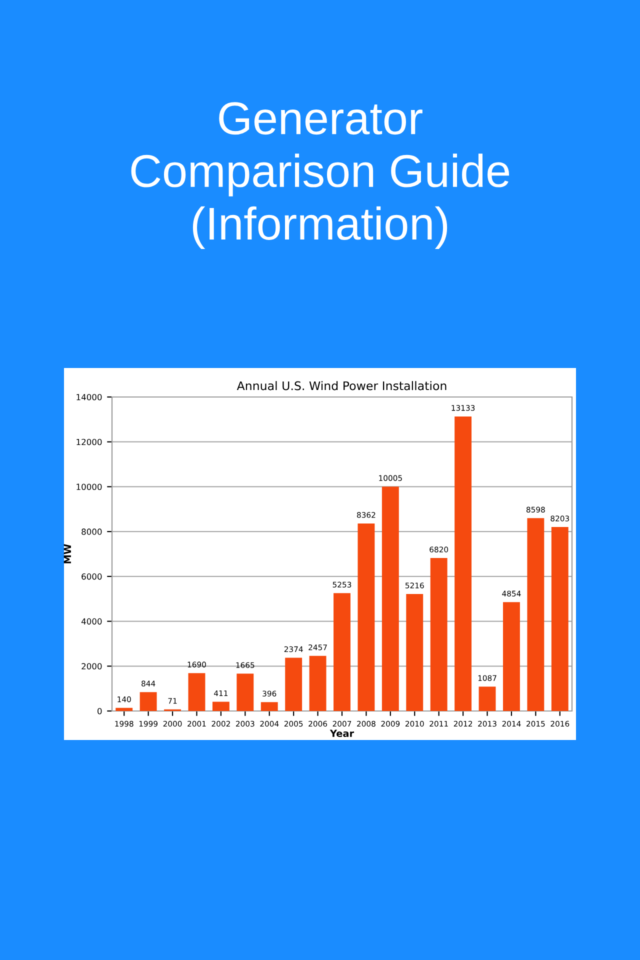  Describe the element at coordinates (92, 576) in the screenshot. I see `y-tick-label: 6000` at that location.